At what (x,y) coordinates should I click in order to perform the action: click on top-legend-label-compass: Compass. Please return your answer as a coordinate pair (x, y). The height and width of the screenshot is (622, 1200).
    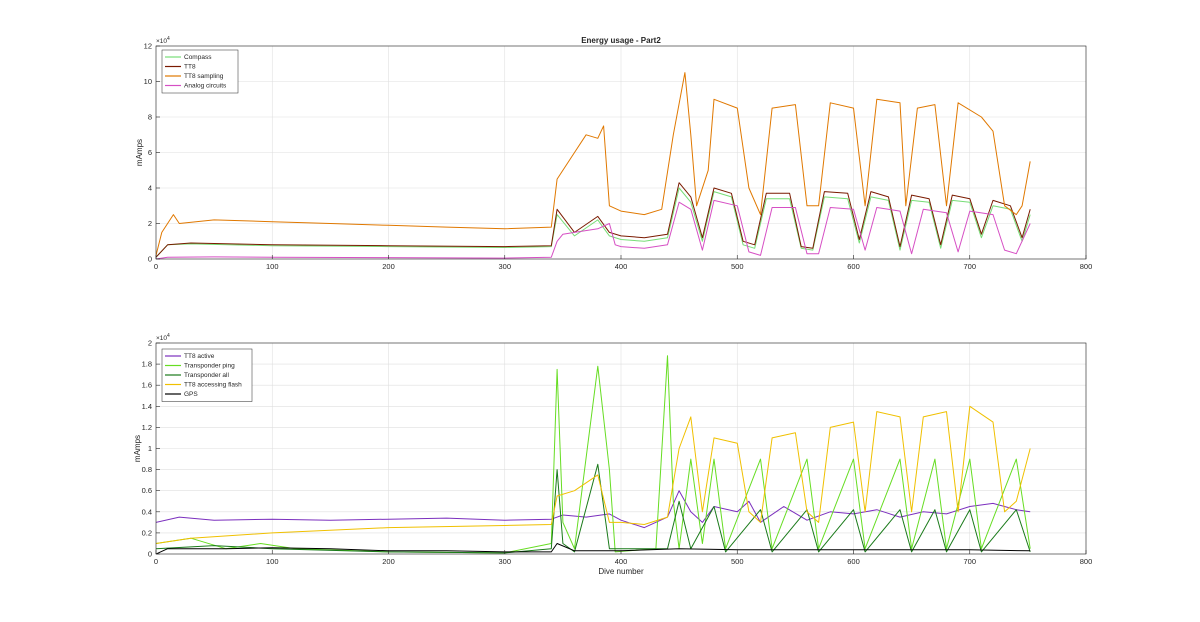
    Looking at the image, I should click on (198, 57).